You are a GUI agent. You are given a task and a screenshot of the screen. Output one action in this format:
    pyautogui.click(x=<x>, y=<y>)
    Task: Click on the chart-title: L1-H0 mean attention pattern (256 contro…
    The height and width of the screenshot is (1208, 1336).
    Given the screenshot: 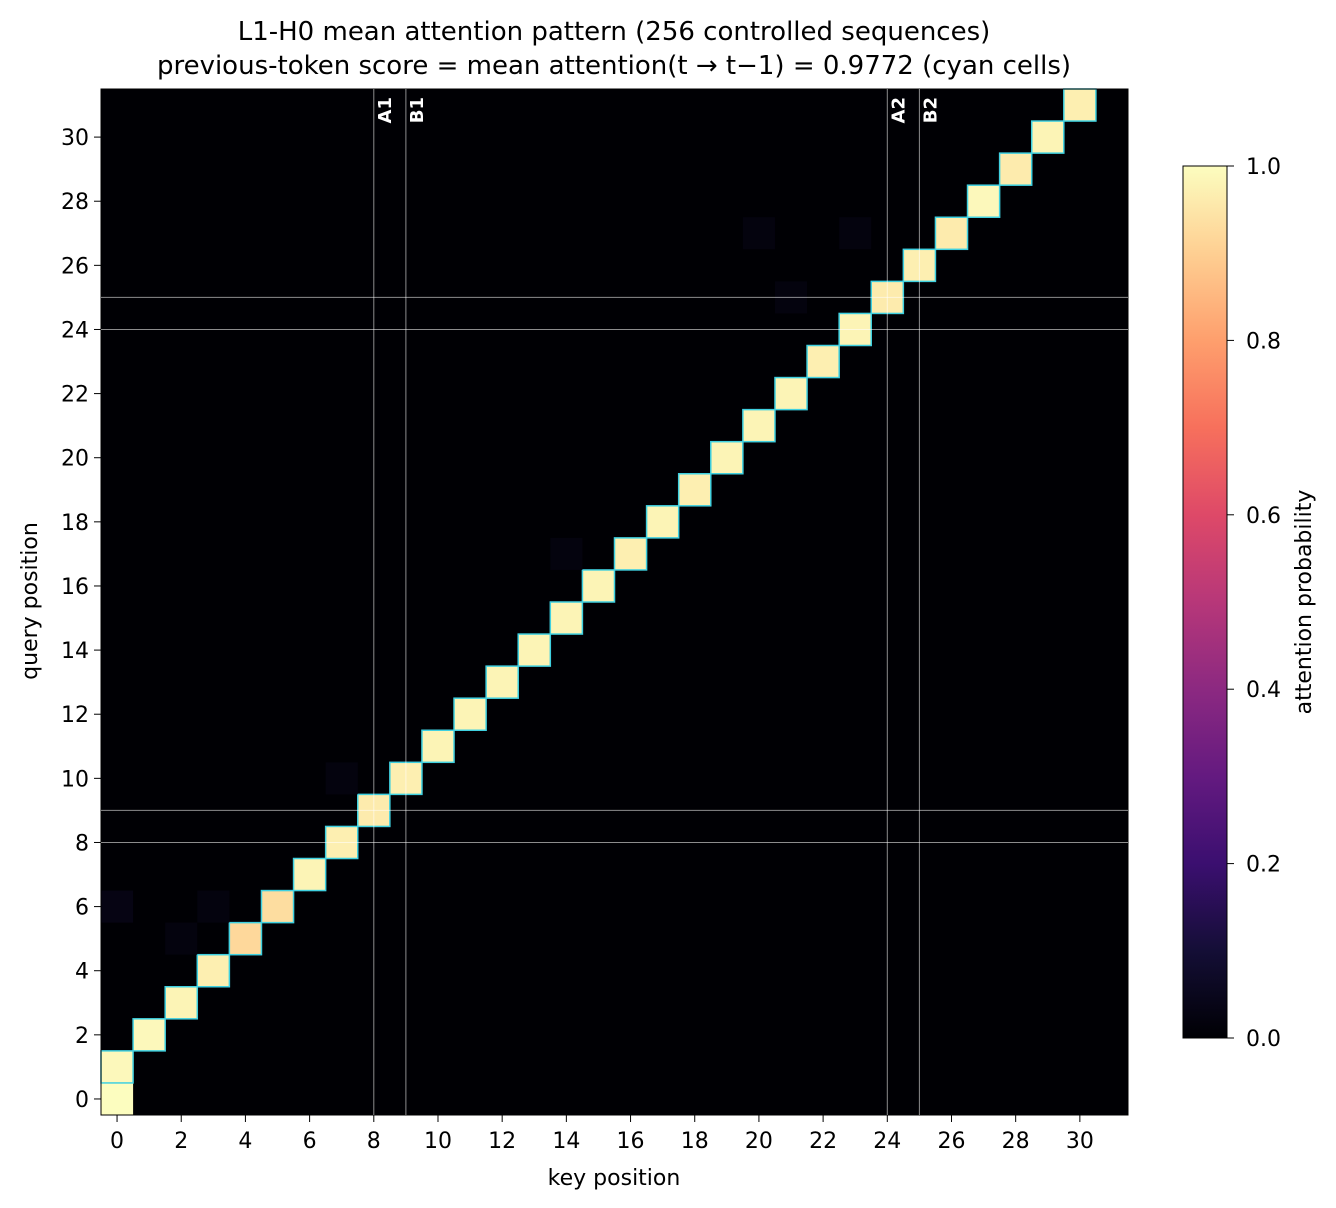 What is the action you would take?
    pyautogui.click(x=614, y=32)
    